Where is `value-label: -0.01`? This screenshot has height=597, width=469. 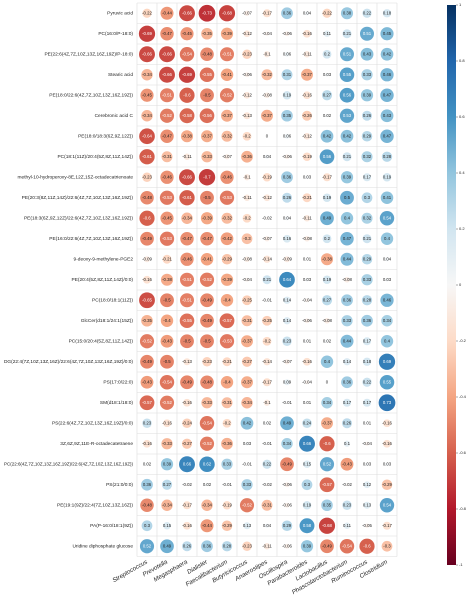 value-label: -0.01 is located at coordinates (267, 443).